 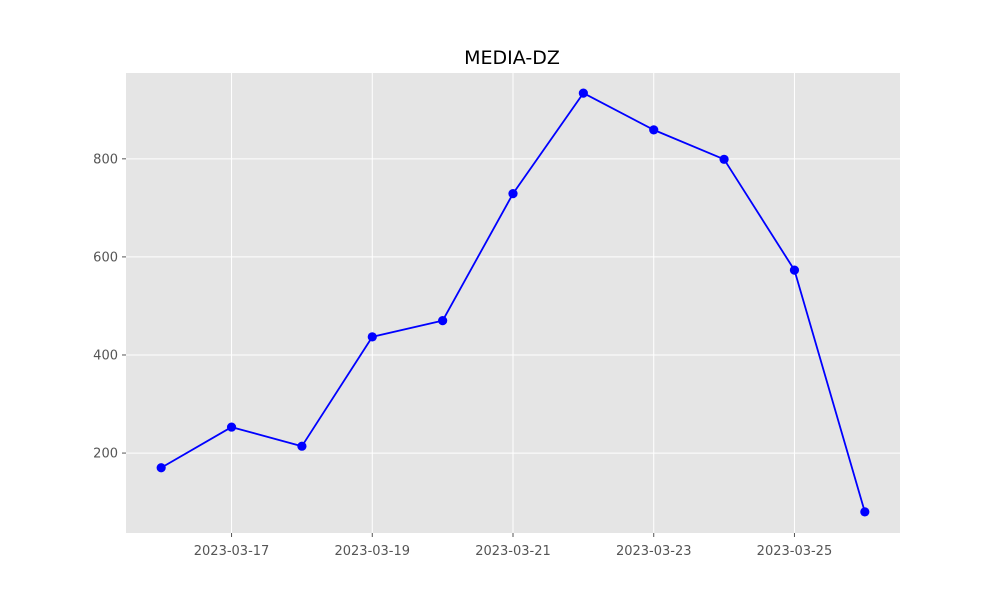 I want to click on x-tick-label: 2023-03-19, so click(x=372, y=551).